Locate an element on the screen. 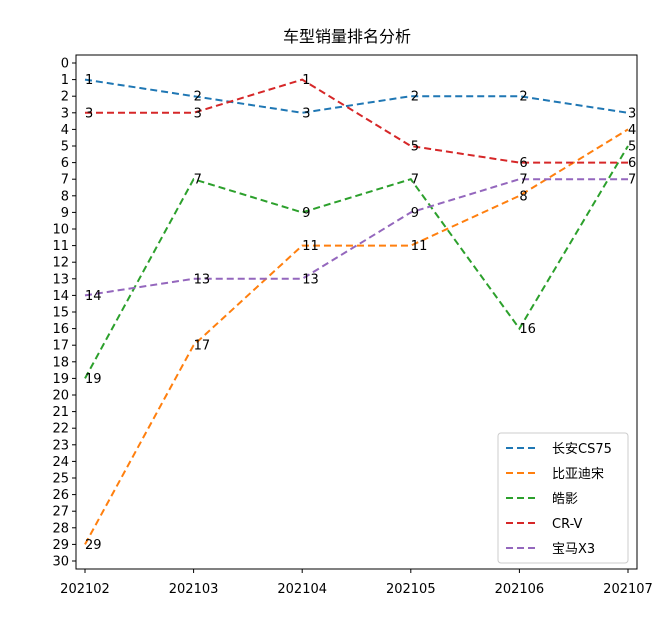 This screenshot has width=671, height=629. y-tick-label: 14 is located at coordinates (60, 296).